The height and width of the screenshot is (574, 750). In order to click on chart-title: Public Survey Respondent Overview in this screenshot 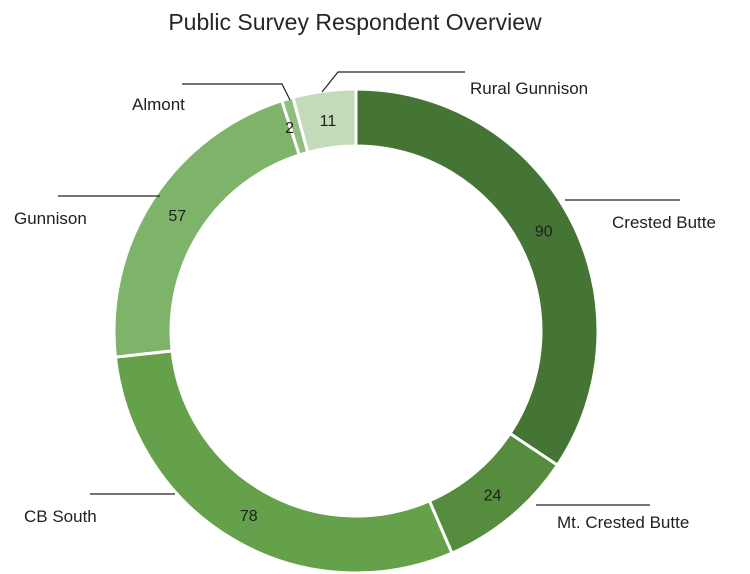, I will do `click(355, 22)`.